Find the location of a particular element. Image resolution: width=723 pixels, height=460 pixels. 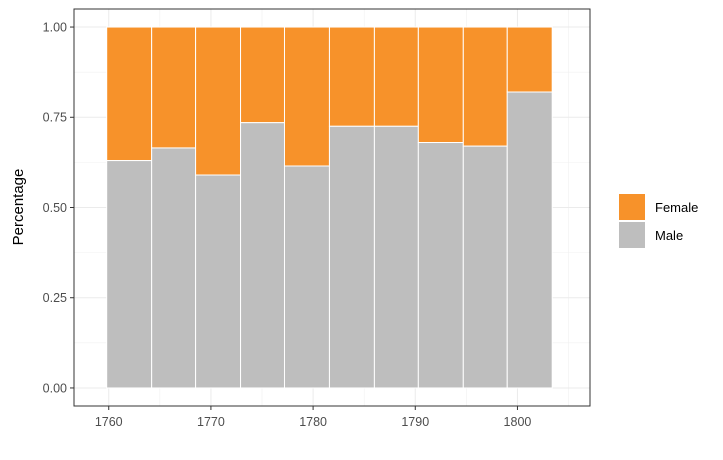

x-tick-label: 1790 is located at coordinates (415, 422).